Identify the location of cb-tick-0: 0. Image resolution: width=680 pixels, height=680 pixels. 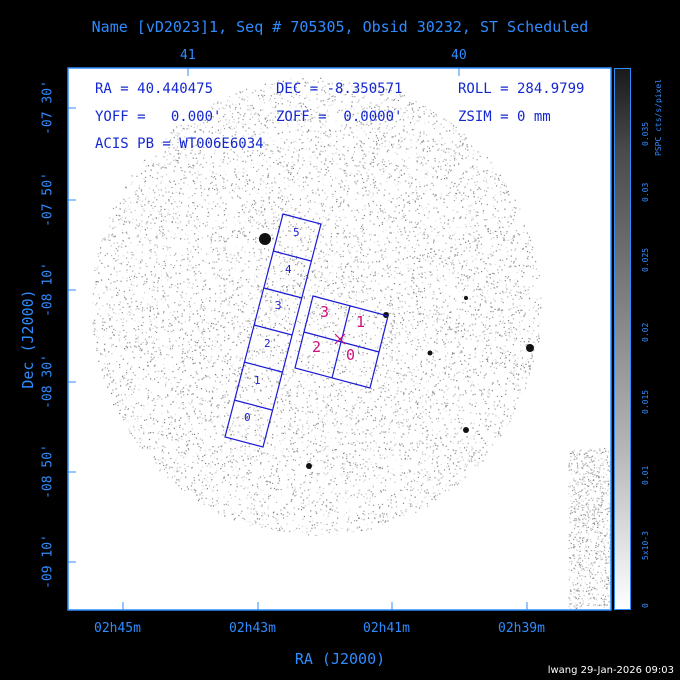
(645, 605).